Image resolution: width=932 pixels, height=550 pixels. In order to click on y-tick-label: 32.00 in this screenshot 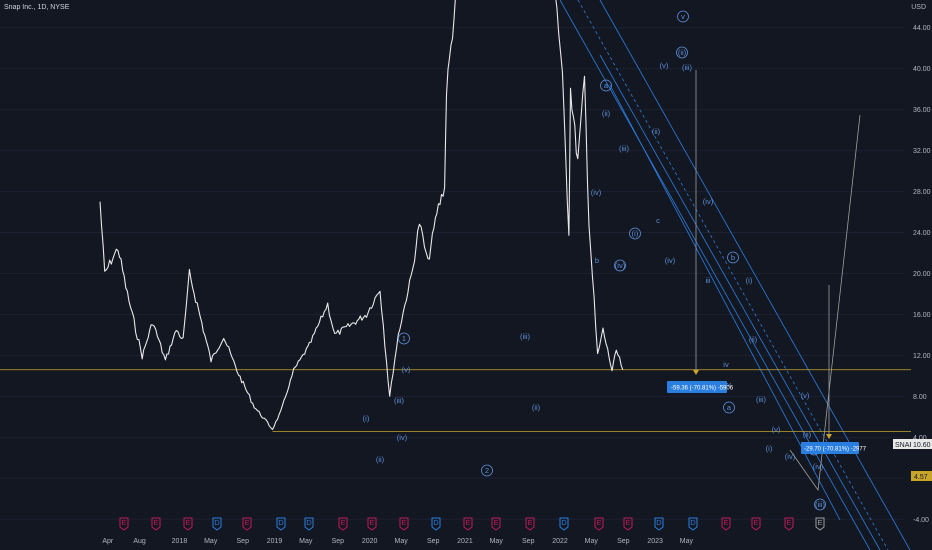, I will do `click(922, 151)`.